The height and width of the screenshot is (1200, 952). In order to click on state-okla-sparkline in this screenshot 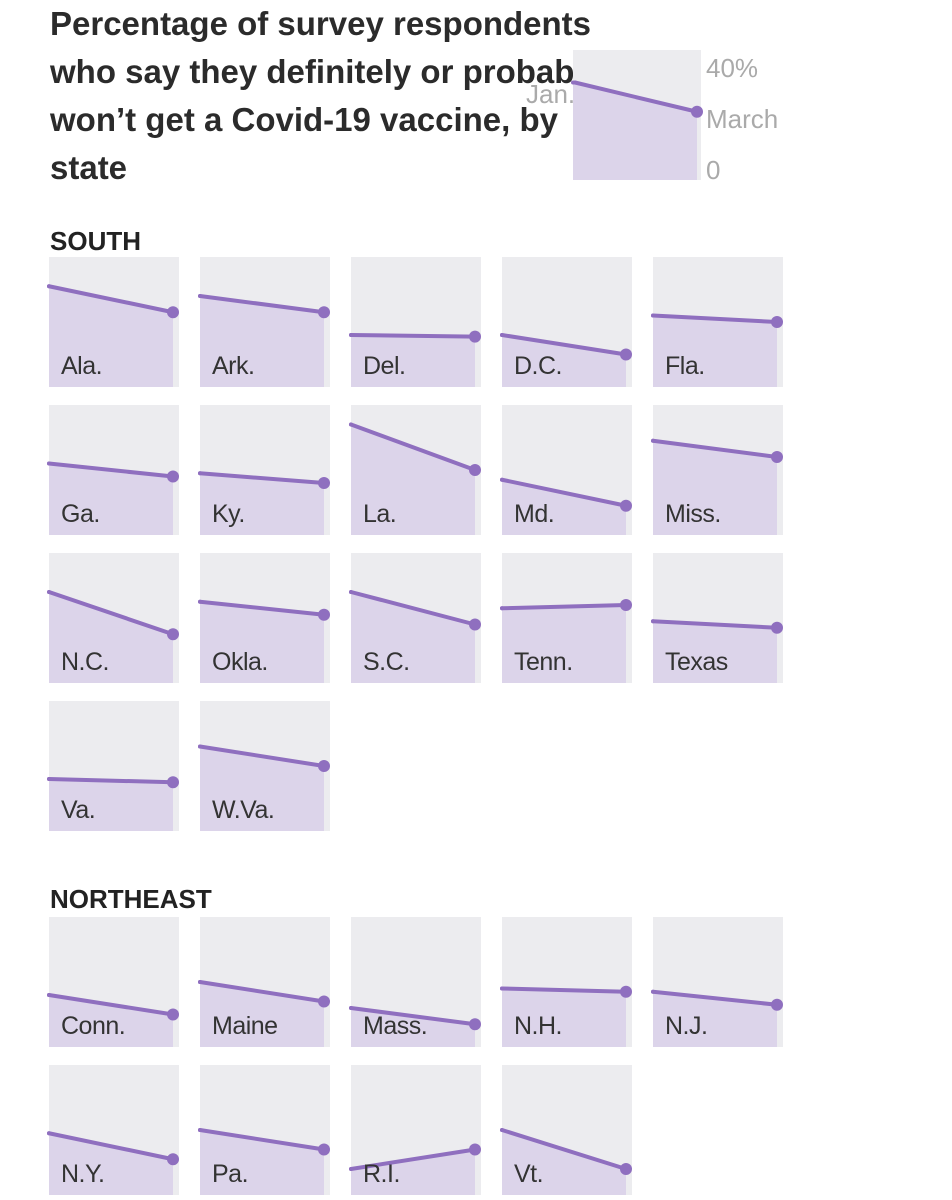, I will do `click(264, 618)`.